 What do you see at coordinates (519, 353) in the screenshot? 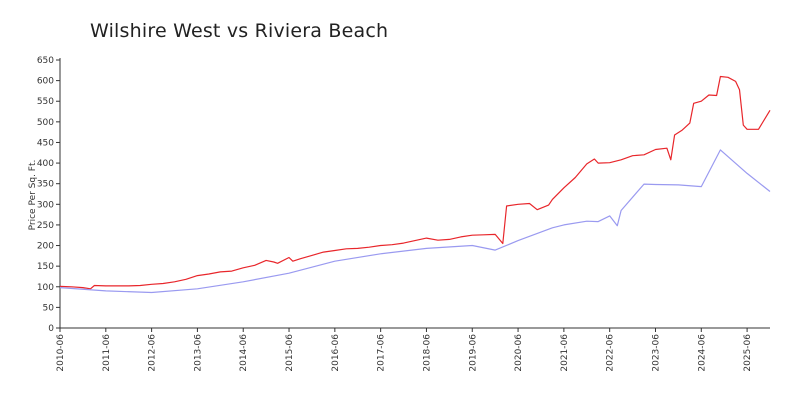
I see `x-tick-label: 2020-06` at bounding box center [519, 353].